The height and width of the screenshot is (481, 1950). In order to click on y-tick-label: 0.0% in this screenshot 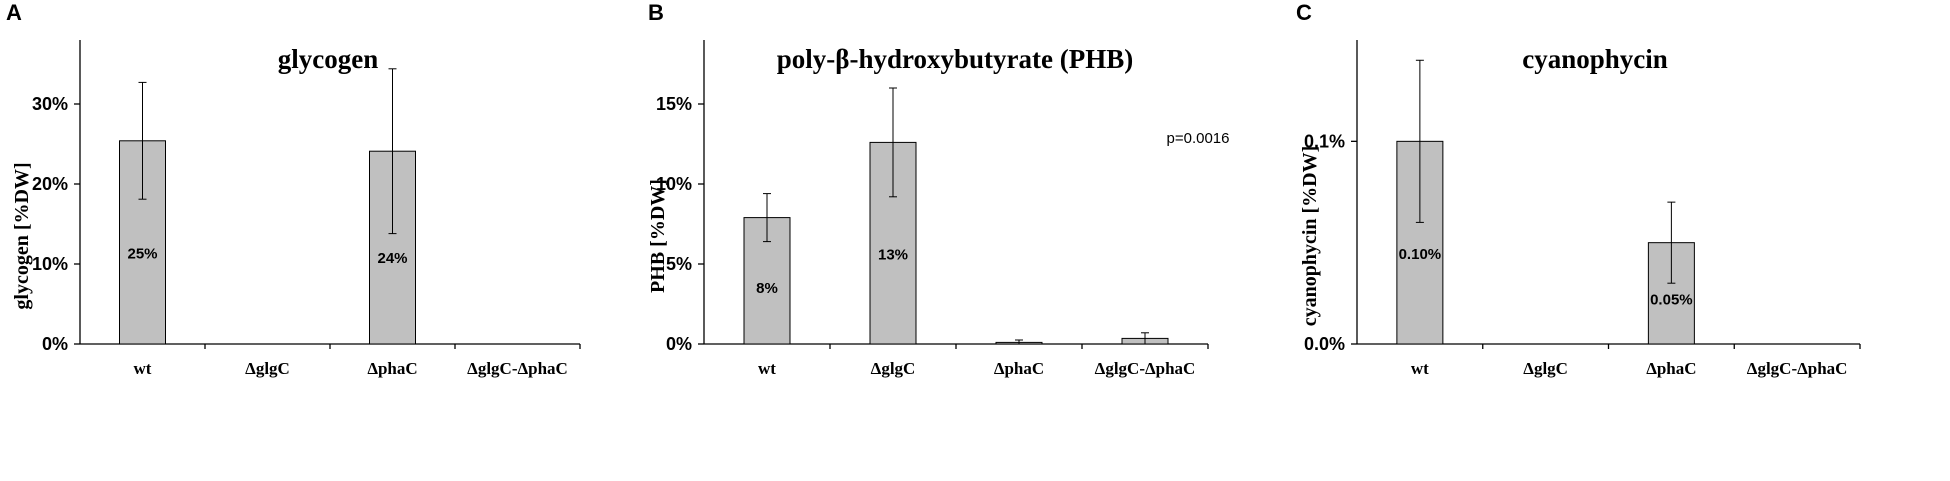, I will do `click(1324, 344)`.